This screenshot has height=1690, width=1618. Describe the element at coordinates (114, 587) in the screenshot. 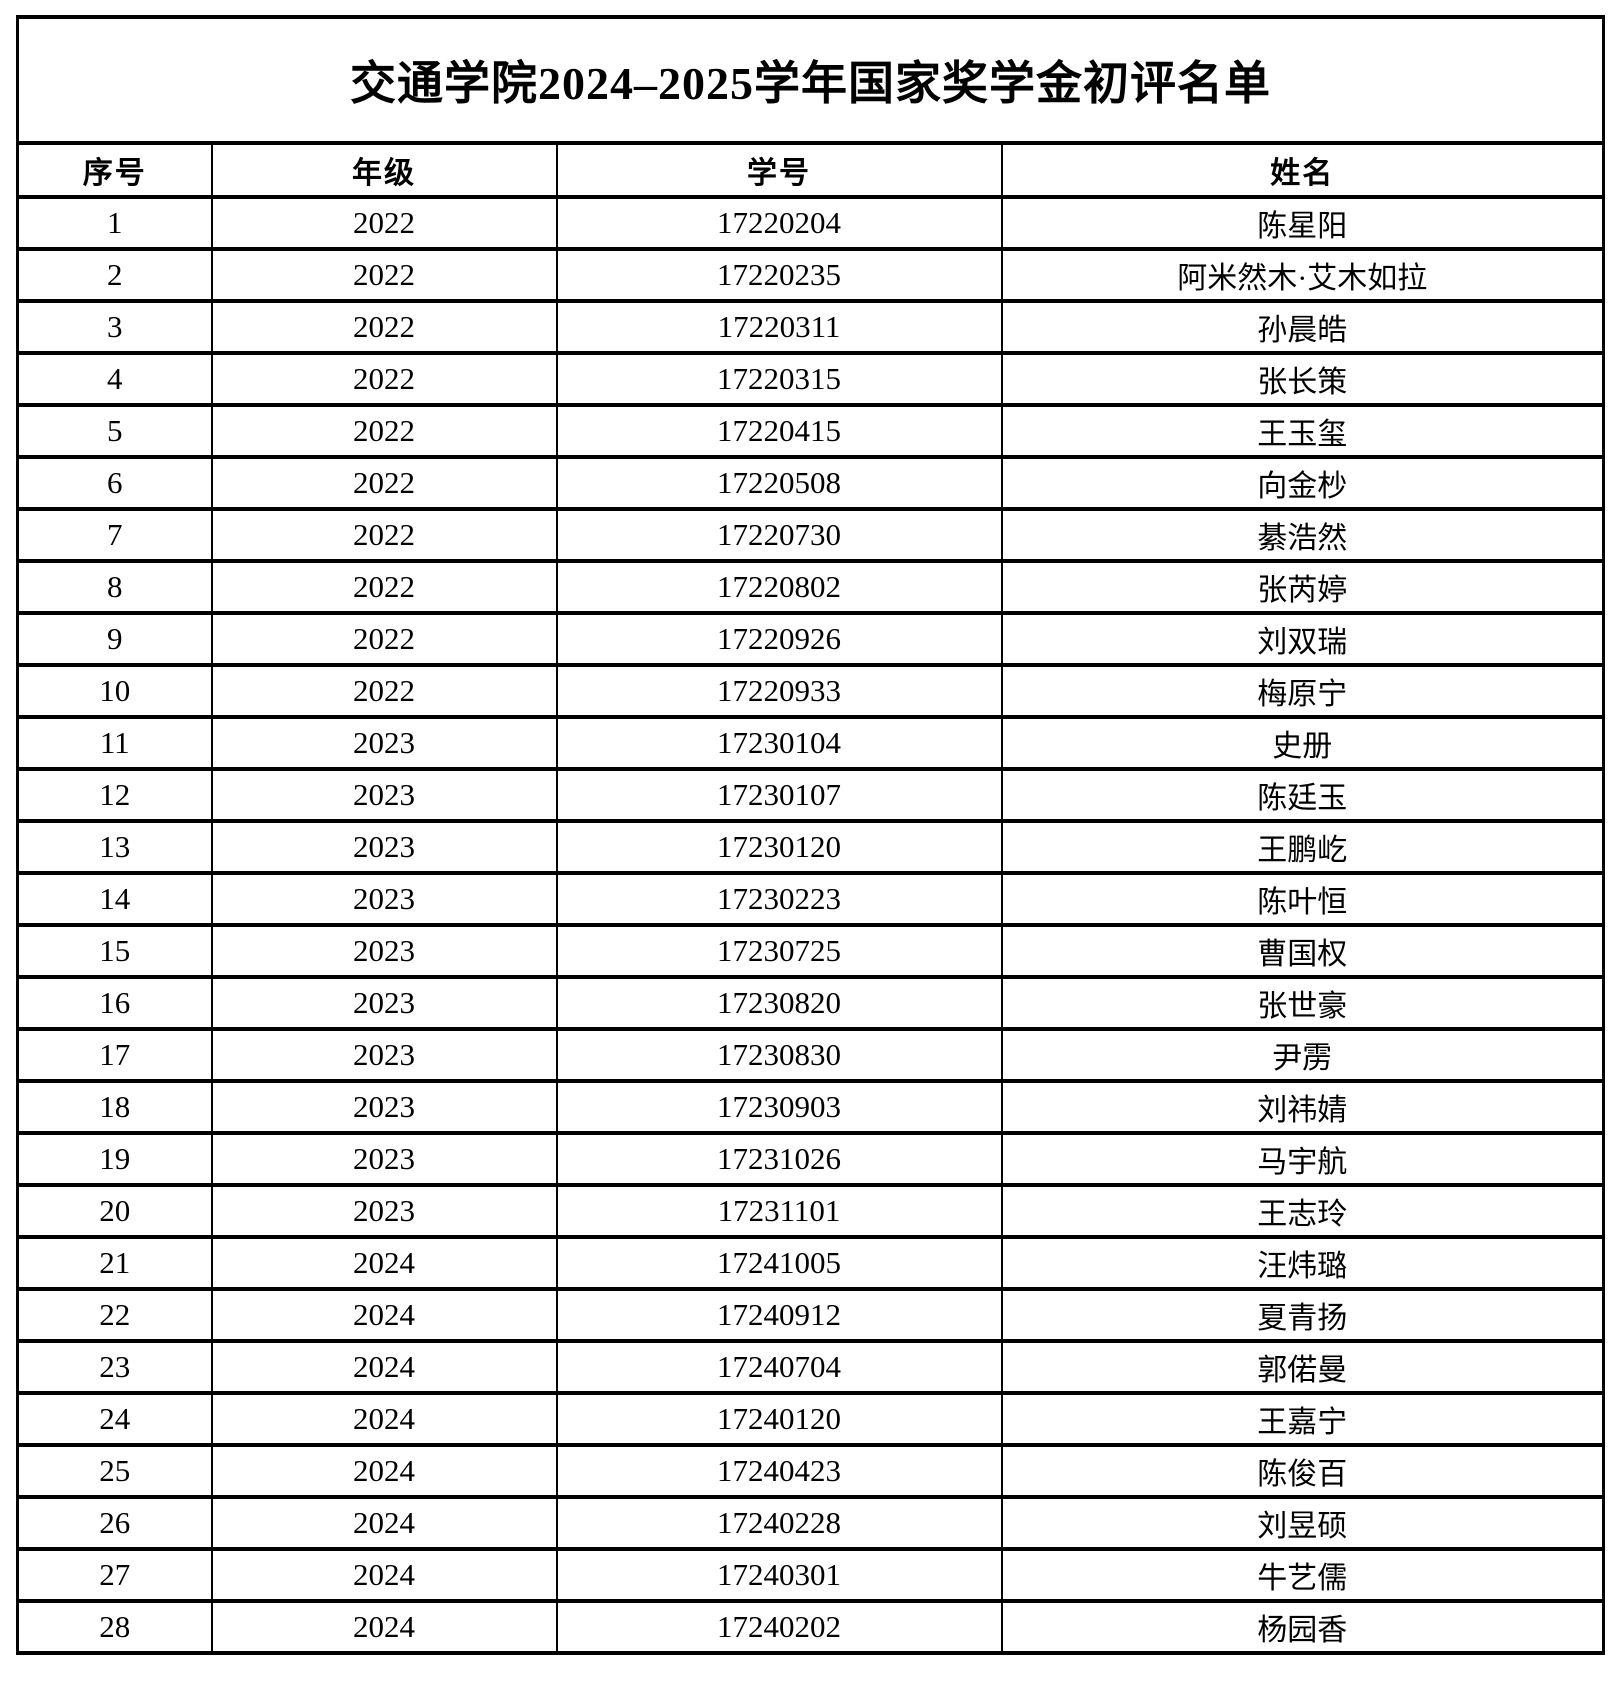

I see `row-number-cell: 8` at that location.